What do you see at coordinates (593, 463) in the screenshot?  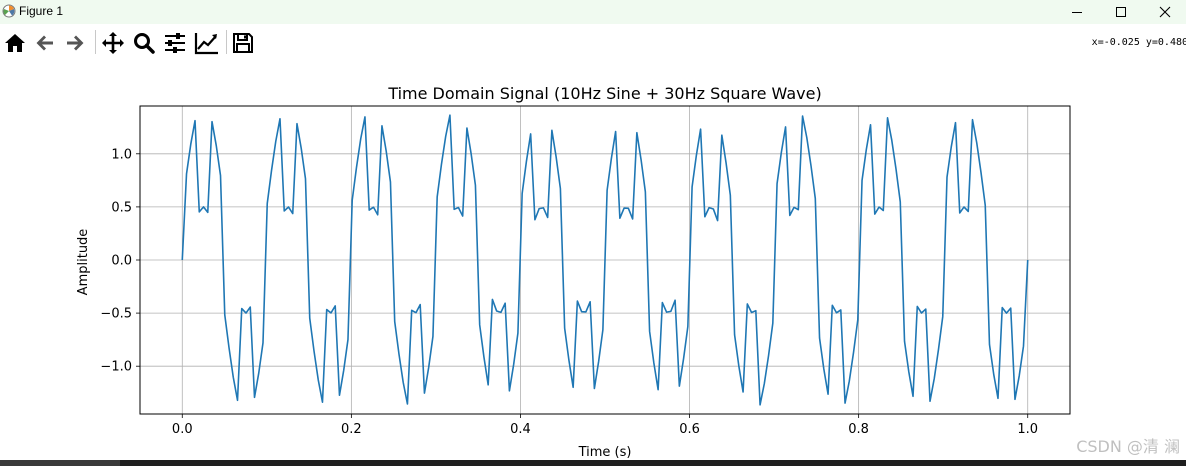 I see `taskbar-strip` at bounding box center [593, 463].